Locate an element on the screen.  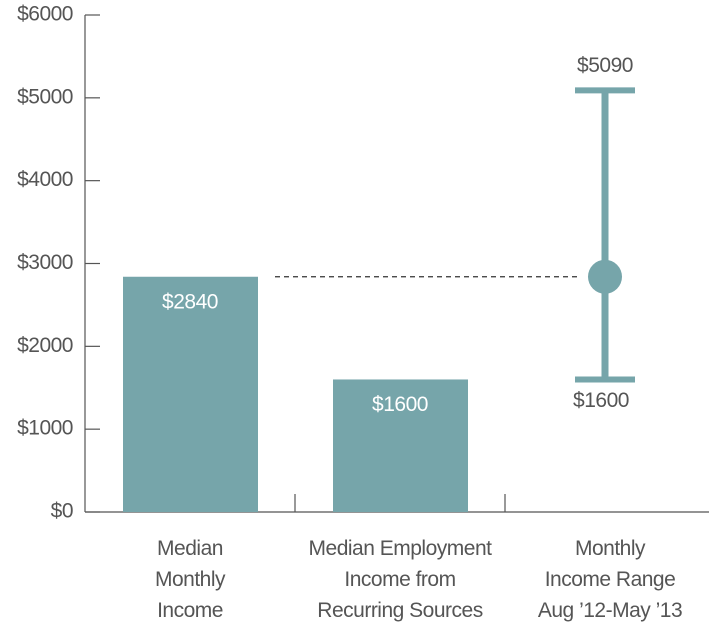
y-tick-label: $3000 is located at coordinates (45, 262).